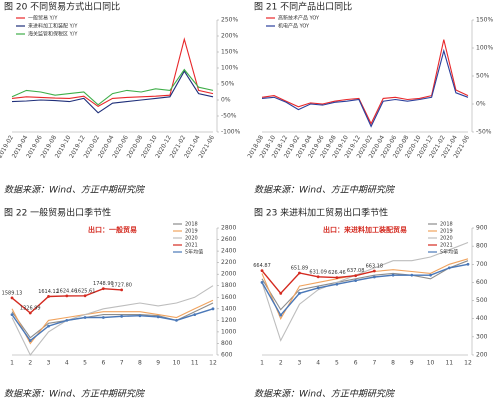 Image resolution: width=500 pixels, height=404 pixels. Describe the element at coordinates (228, 285) in the screenshot. I see `y-tick-label: 1800` at that location.